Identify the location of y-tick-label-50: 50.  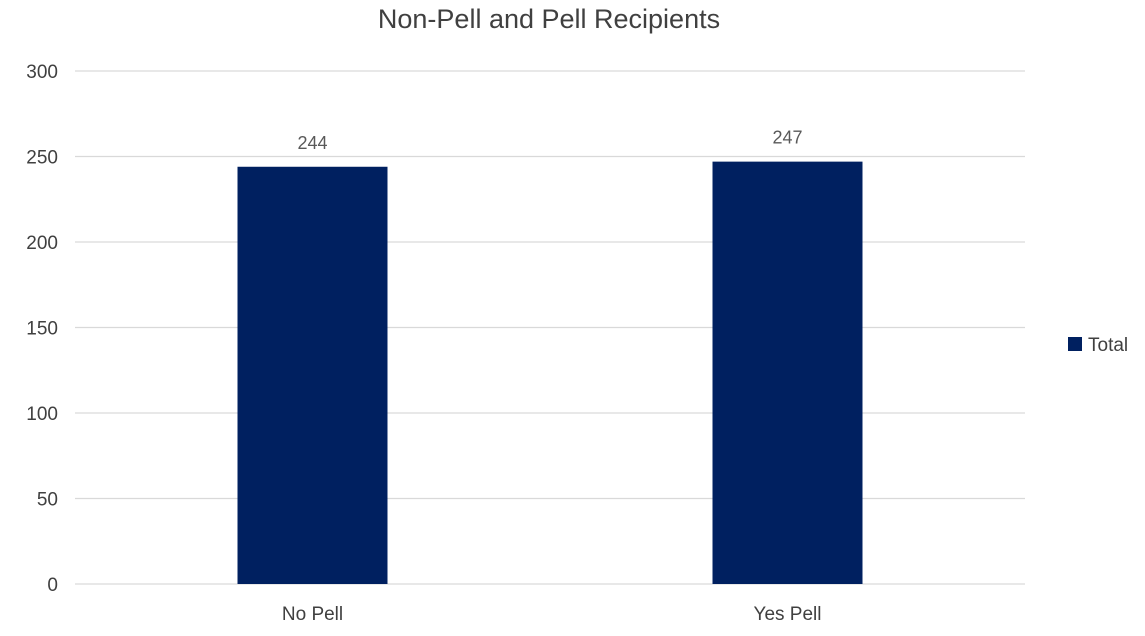
(47, 500).